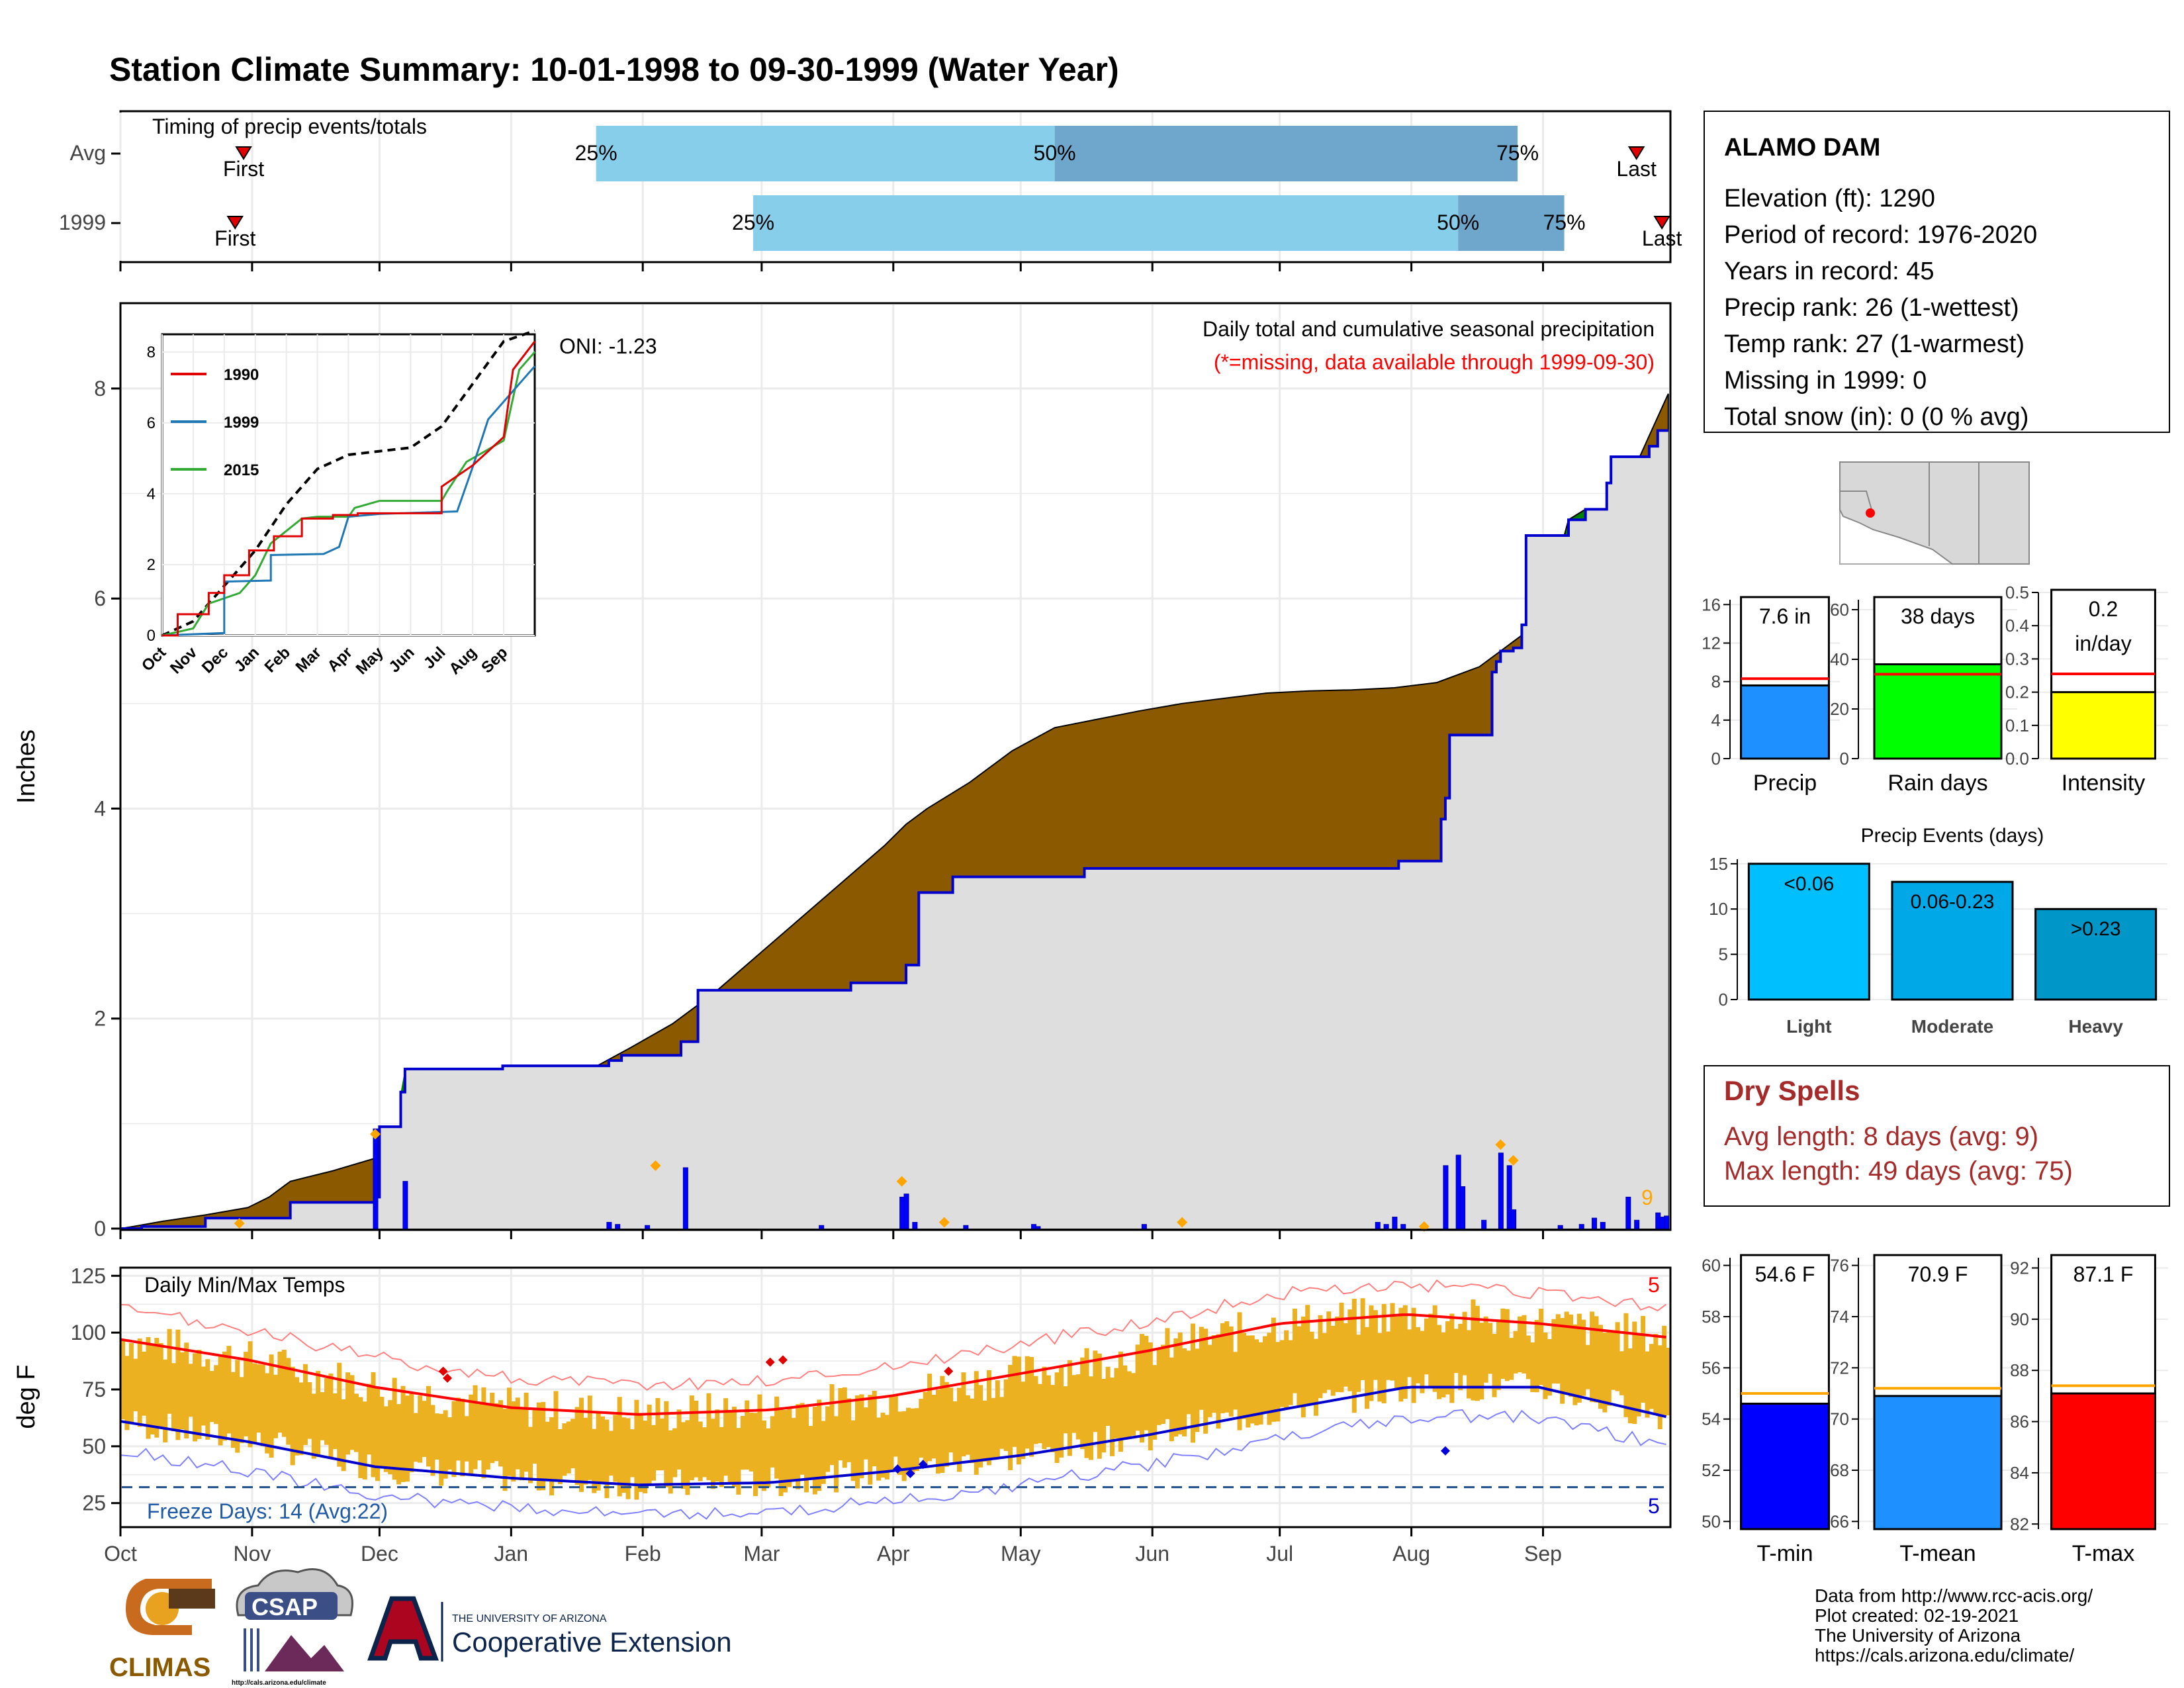 The width and height of the screenshot is (2184, 1688). Describe the element at coordinates (1809, 1026) in the screenshot. I see `events-category-label: Light` at that location.